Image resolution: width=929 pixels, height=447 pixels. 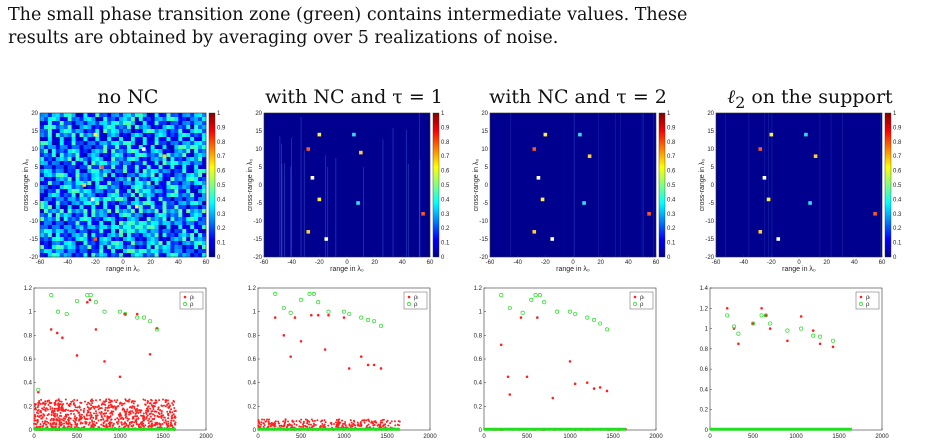 I want to click on x-tick-label: 60, so click(x=206, y=263).